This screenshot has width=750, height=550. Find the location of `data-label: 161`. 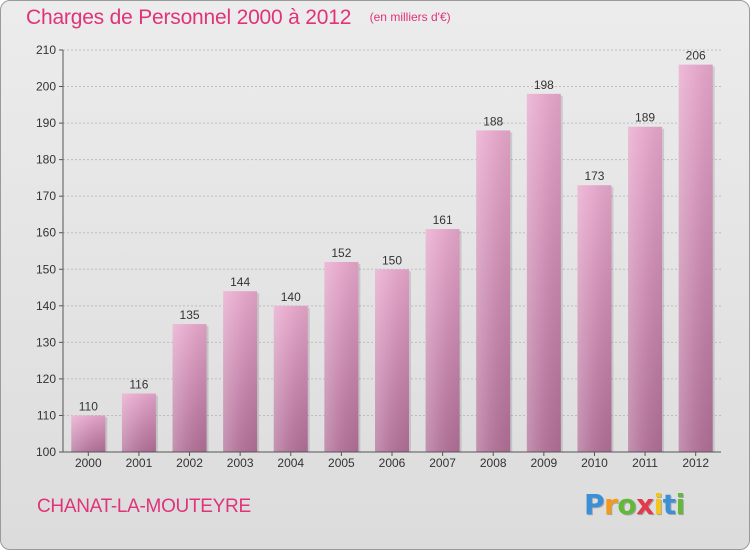

data-label: 161 is located at coordinates (443, 220).